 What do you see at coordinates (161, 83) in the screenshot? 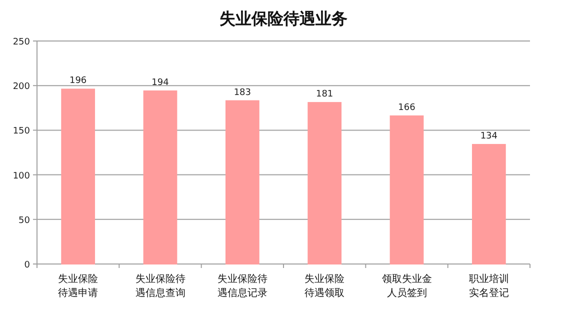
I see `data-label: 194` at bounding box center [161, 83].